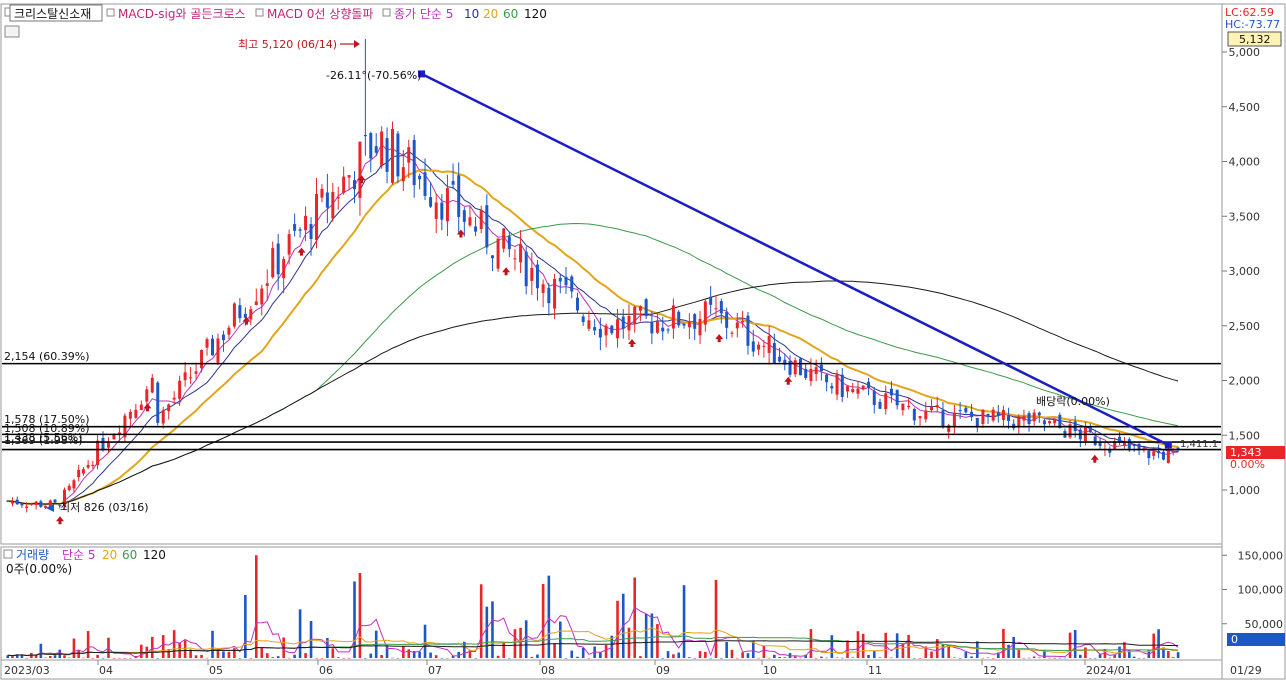 This screenshot has height=680, width=1286. Describe the element at coordinates (12, 31) in the screenshot. I see `grid-toggle-icon` at that location.